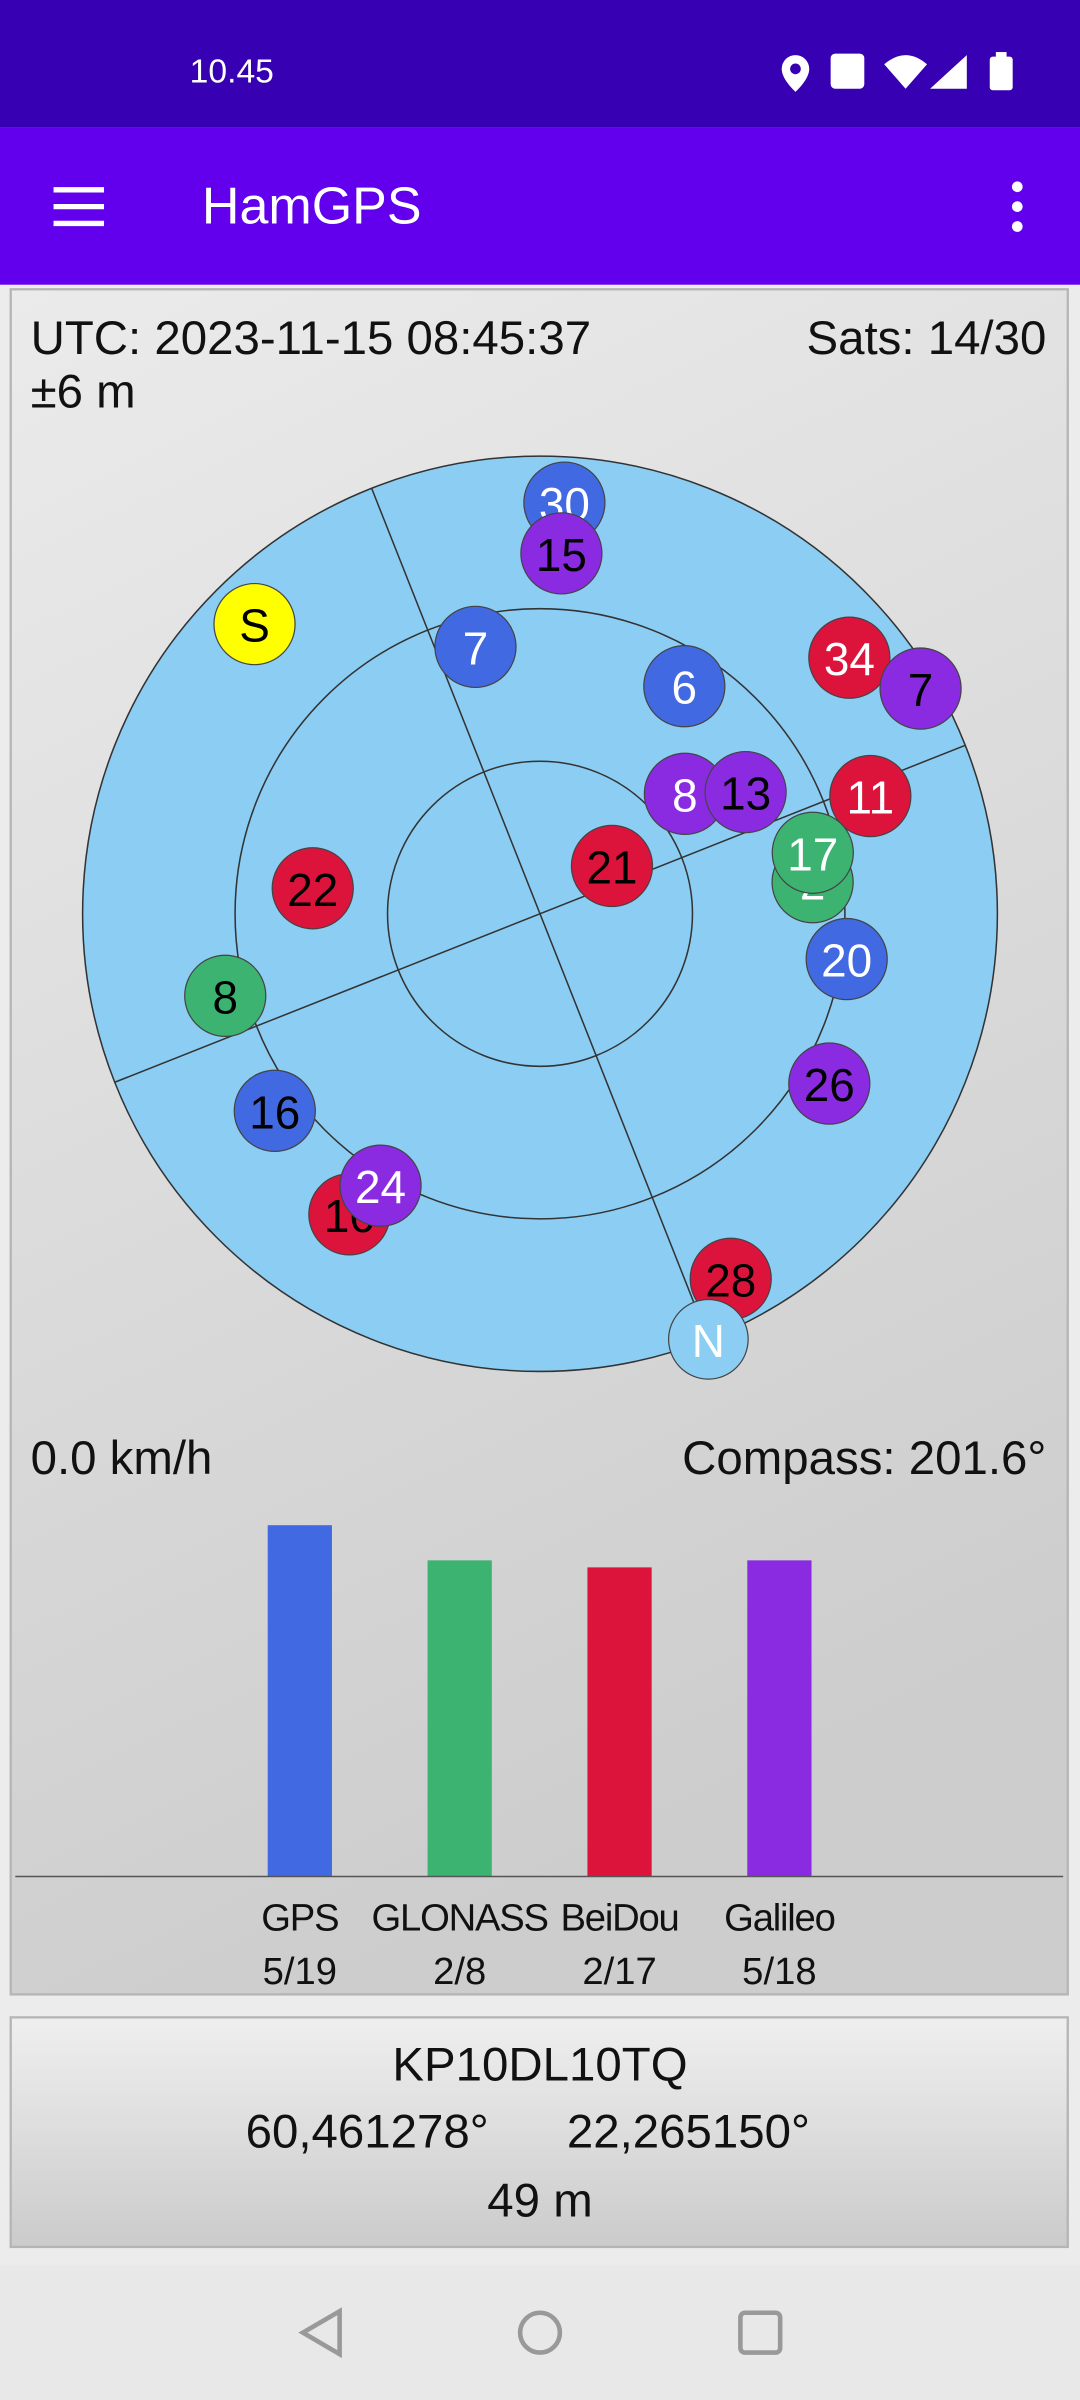 The width and height of the screenshot is (1080, 2400). What do you see at coordinates (864, 1458) in the screenshot?
I see `compass: Compass: 201.6°` at bounding box center [864, 1458].